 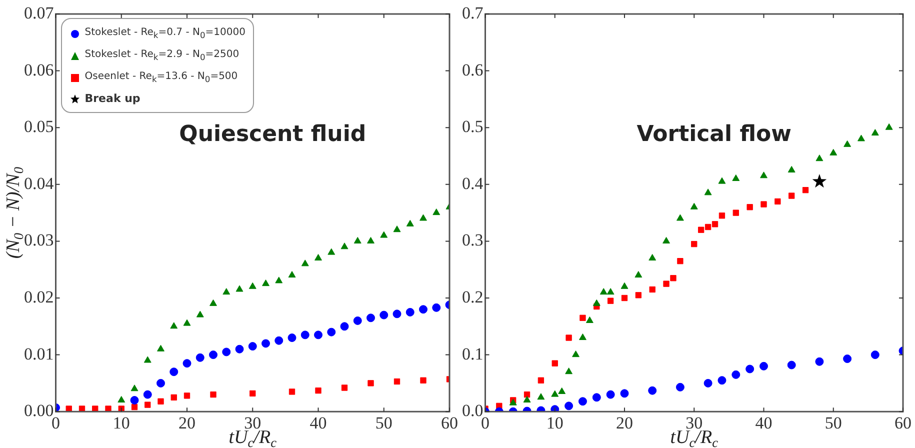 I want to click on x-tick-label: 50, so click(x=833, y=422).